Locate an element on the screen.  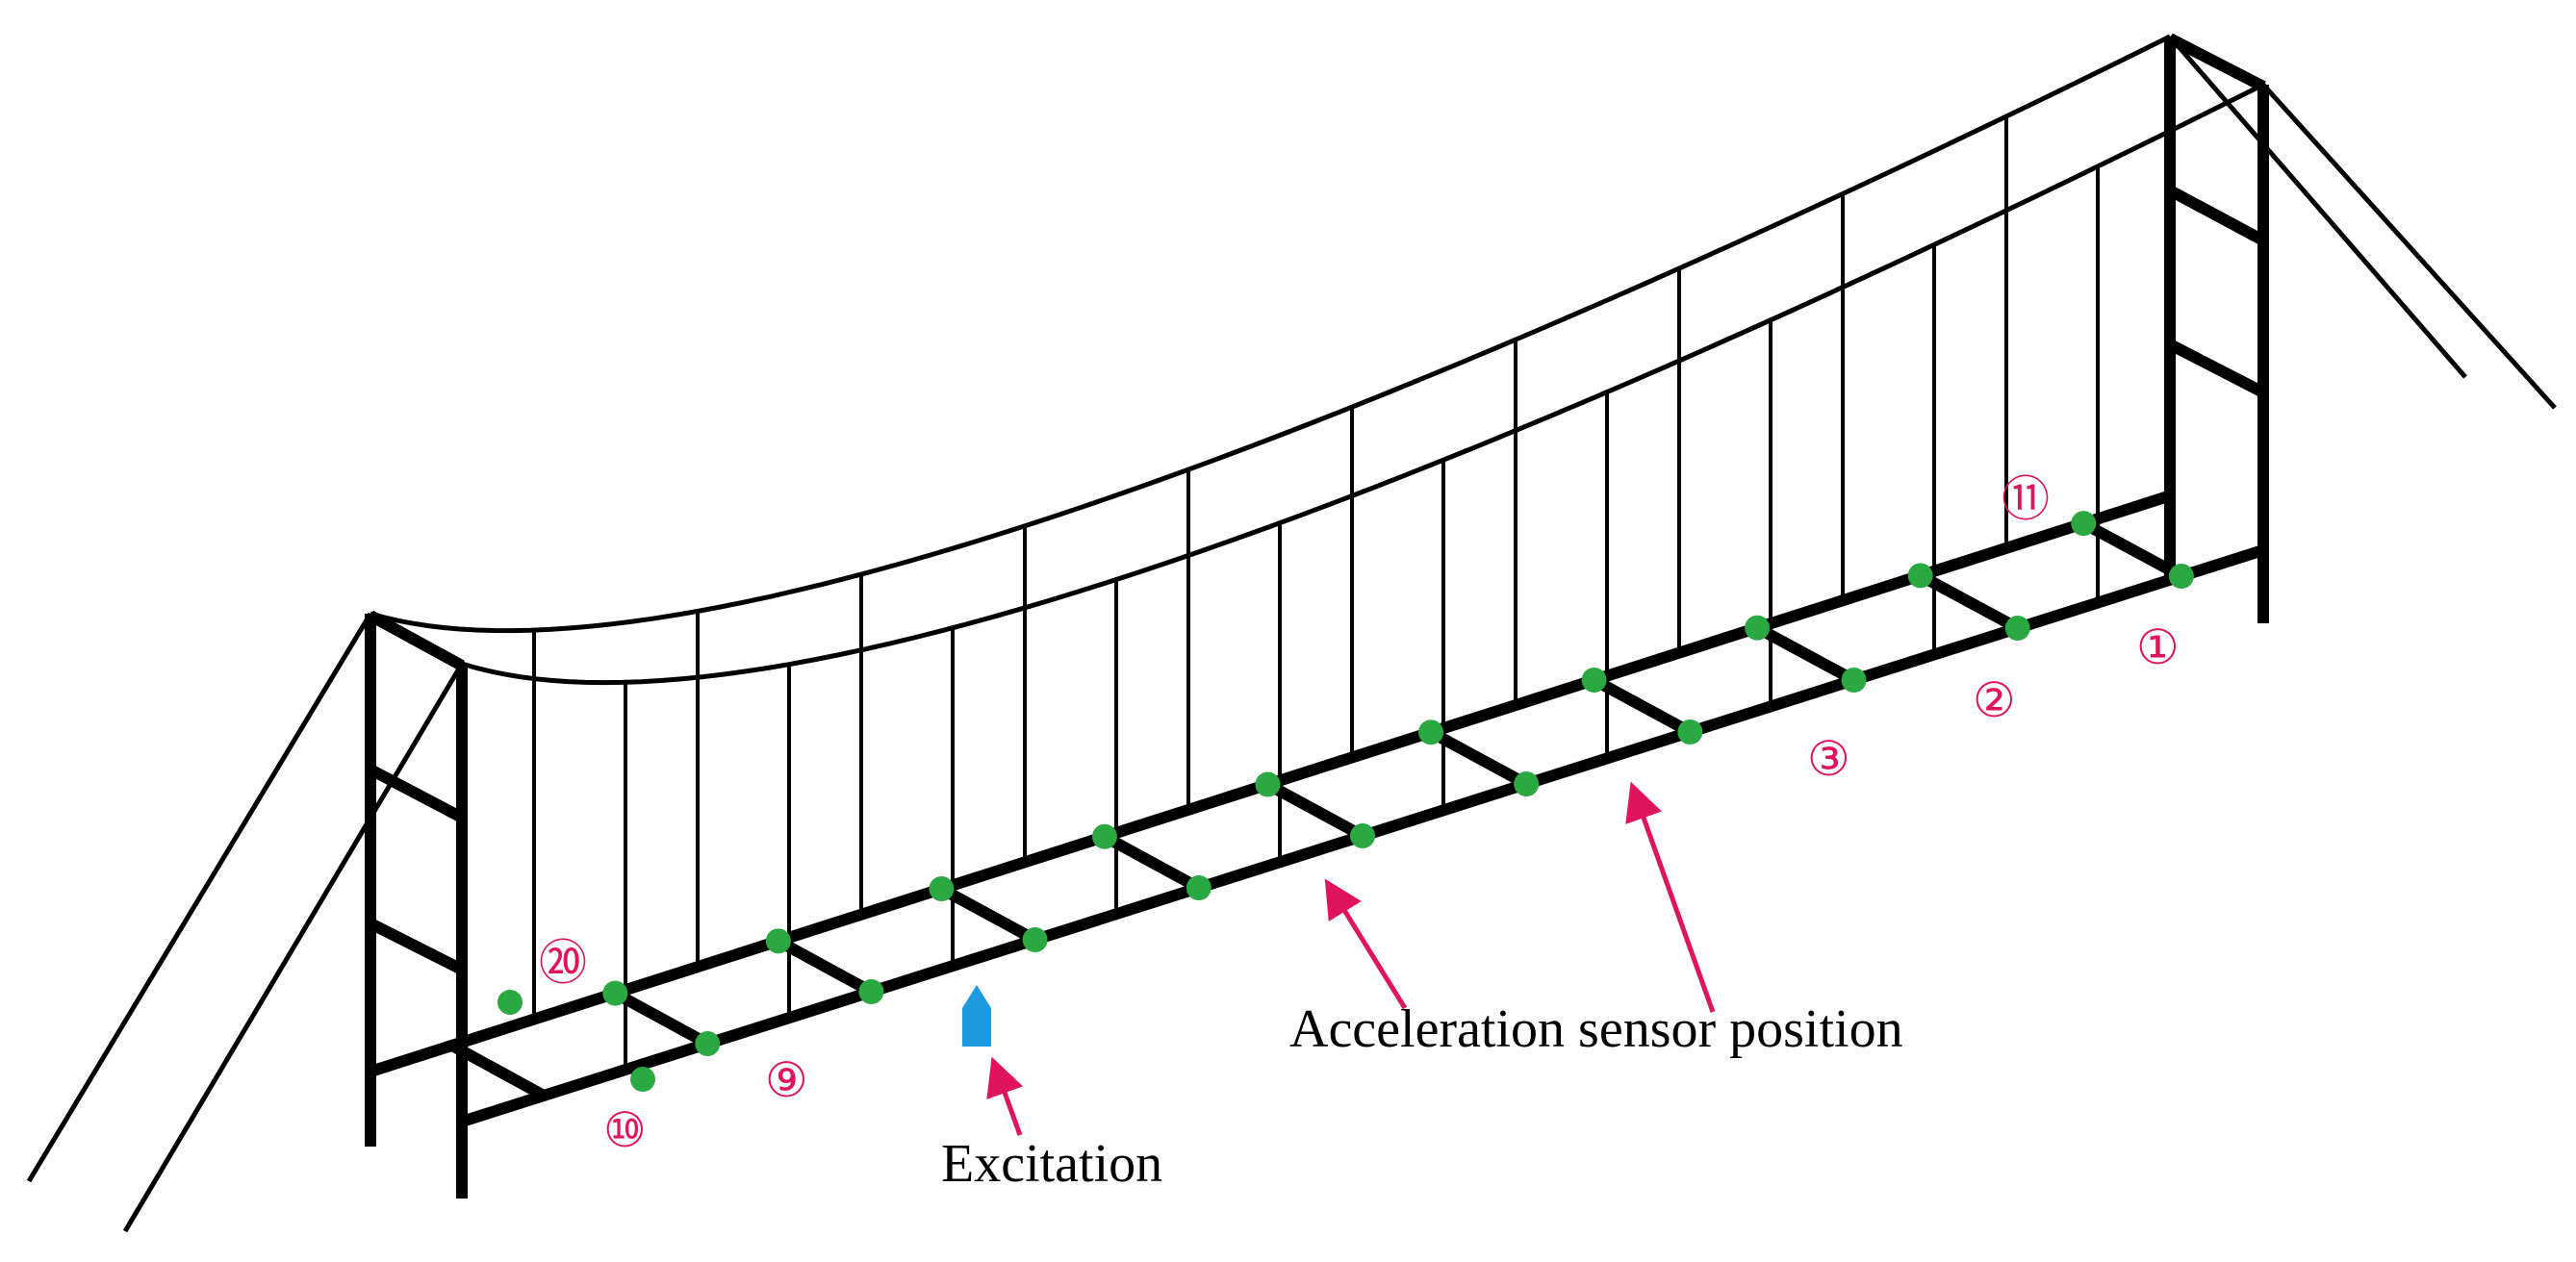
annotation-arrows is located at coordinates (1351, 958).